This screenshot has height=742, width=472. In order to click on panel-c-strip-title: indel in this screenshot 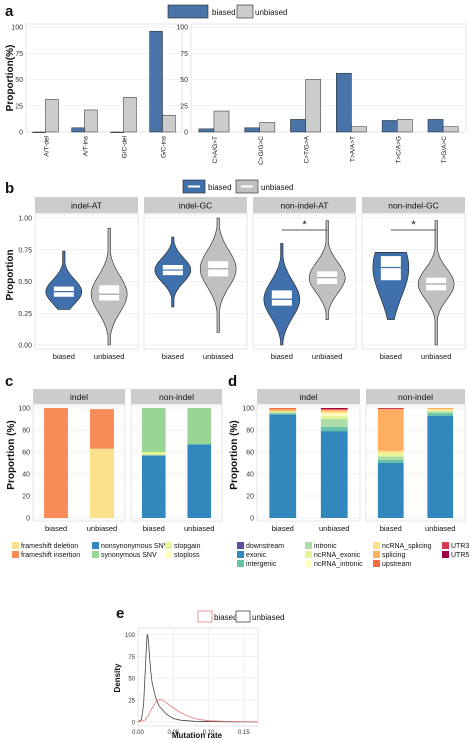, I will do `click(79, 397)`.